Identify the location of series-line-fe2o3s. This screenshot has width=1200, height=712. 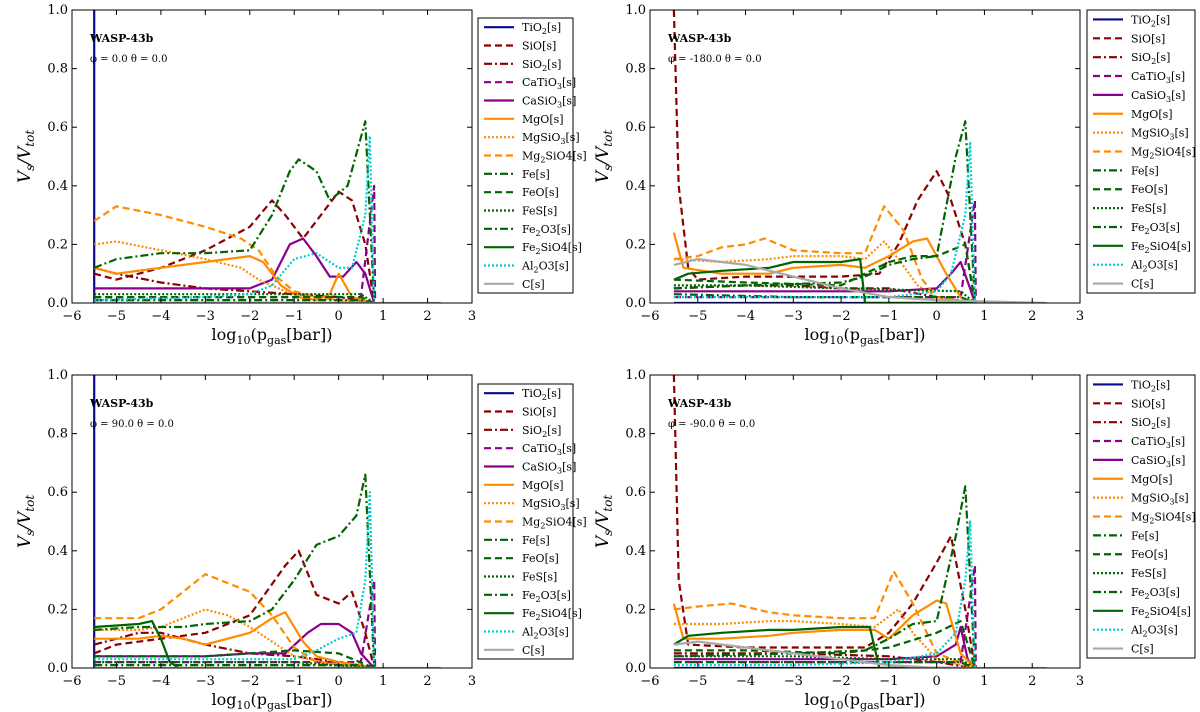
(234, 301).